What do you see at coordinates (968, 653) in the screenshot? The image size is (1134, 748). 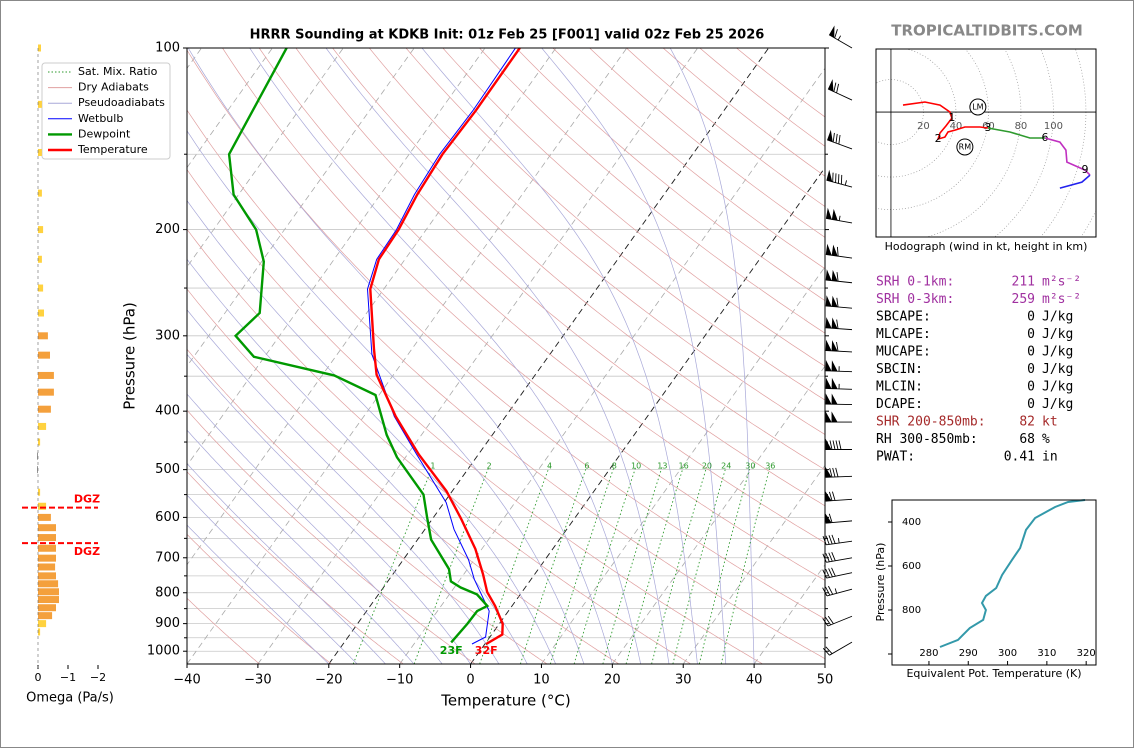 I see `thetae-x-tick-label: 290` at bounding box center [968, 653].